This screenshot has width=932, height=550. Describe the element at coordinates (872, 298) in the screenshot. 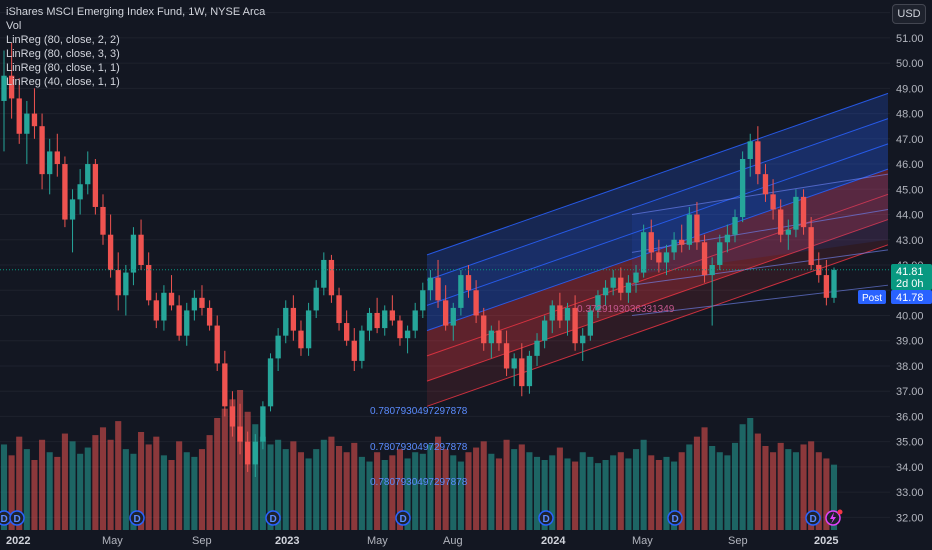

I see `post-label: Post` at that location.